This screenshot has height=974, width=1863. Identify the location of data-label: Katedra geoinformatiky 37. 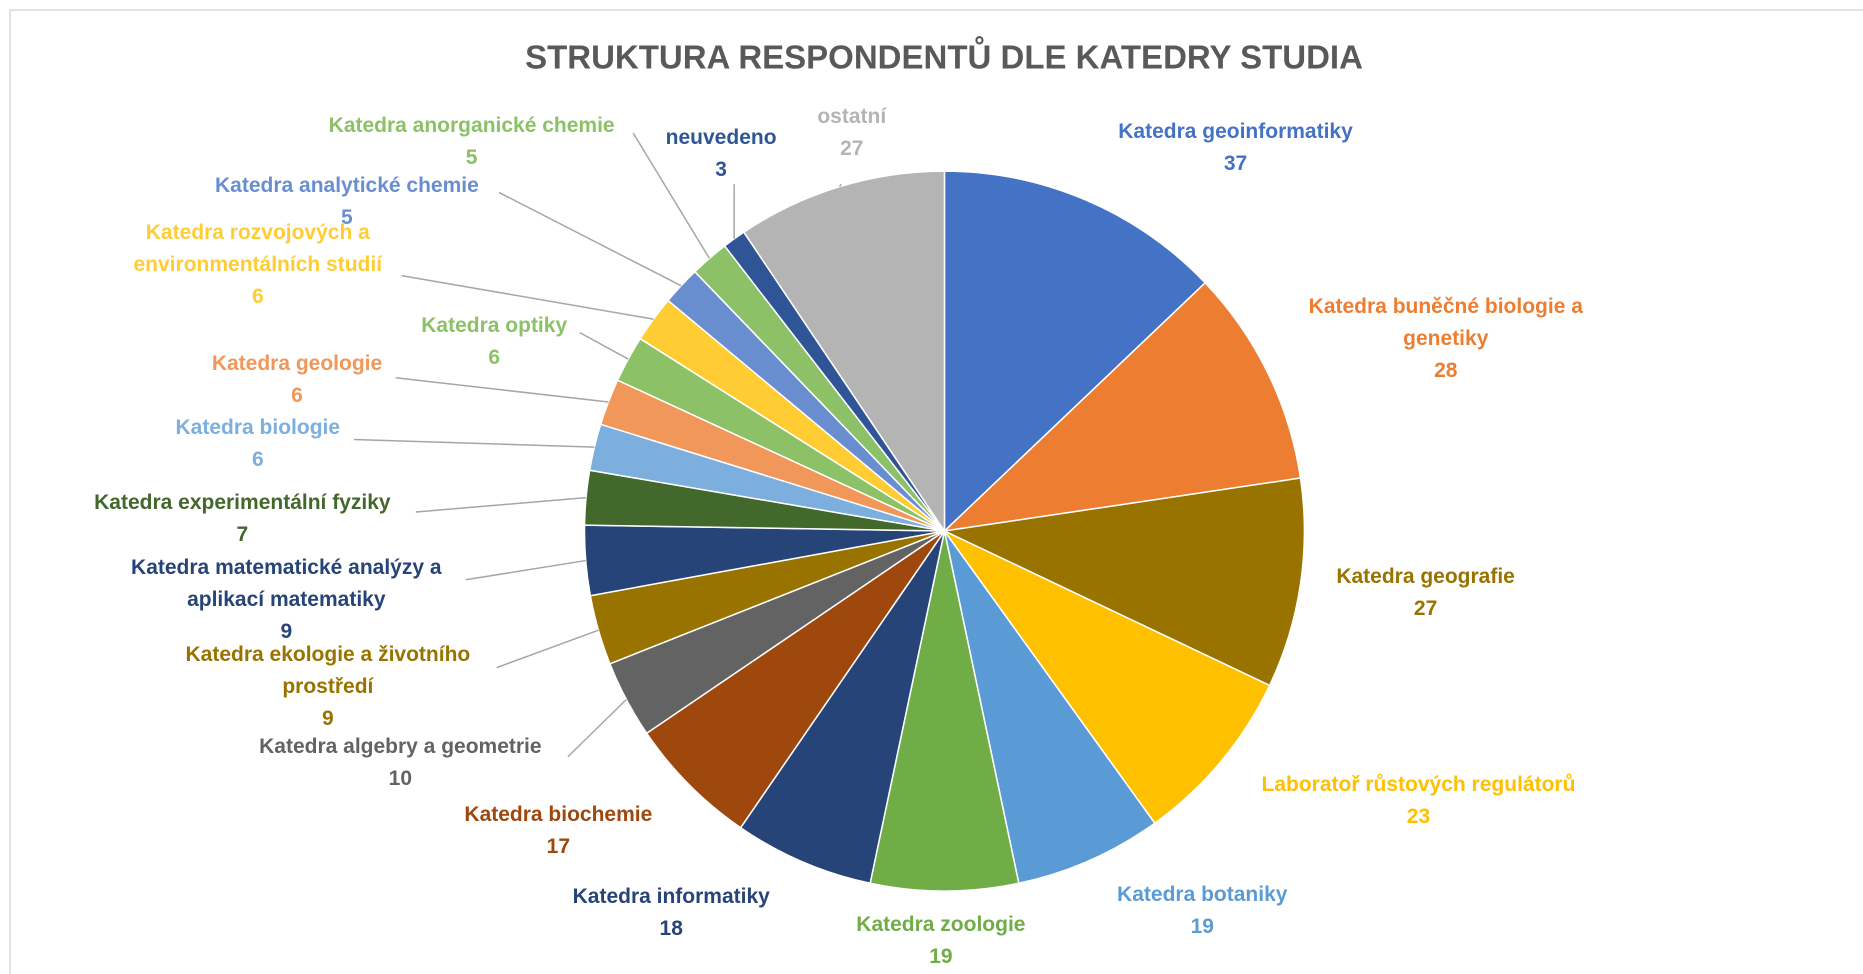
(1235, 148).